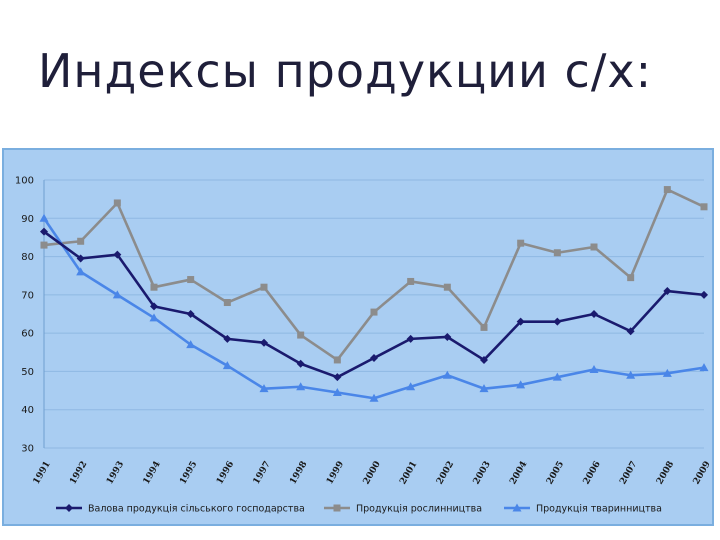 The width and height of the screenshot is (720, 540). Describe the element at coordinates (555, 473) in the screenshot. I see `x-tick-label: 2005` at that location.